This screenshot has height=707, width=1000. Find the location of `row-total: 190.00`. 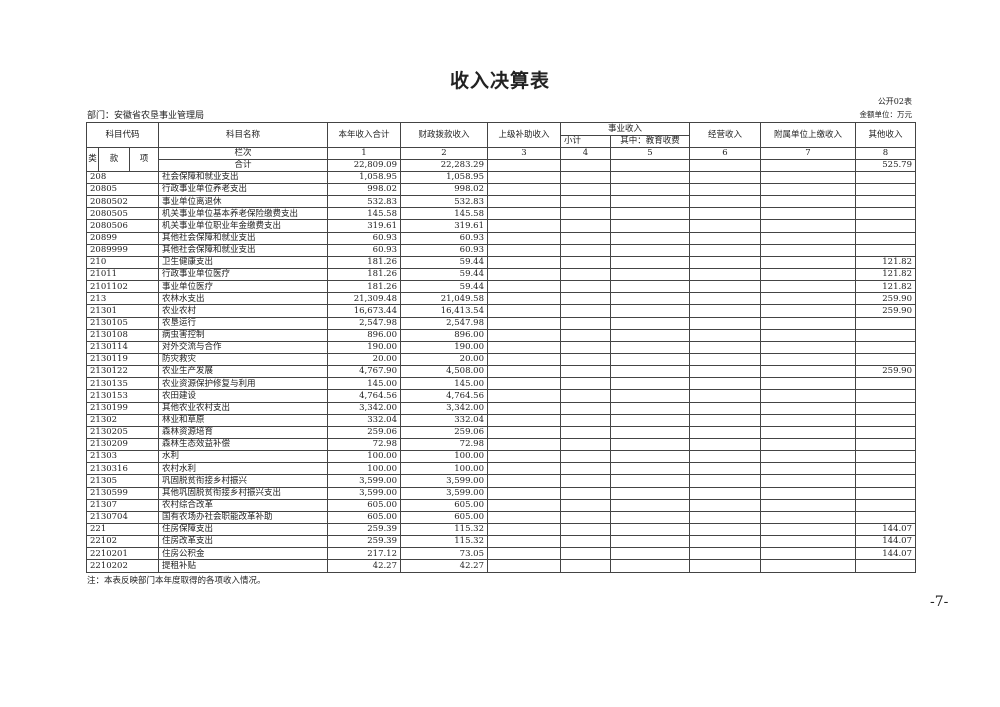

row-total: 190.00 is located at coordinates (364, 347).